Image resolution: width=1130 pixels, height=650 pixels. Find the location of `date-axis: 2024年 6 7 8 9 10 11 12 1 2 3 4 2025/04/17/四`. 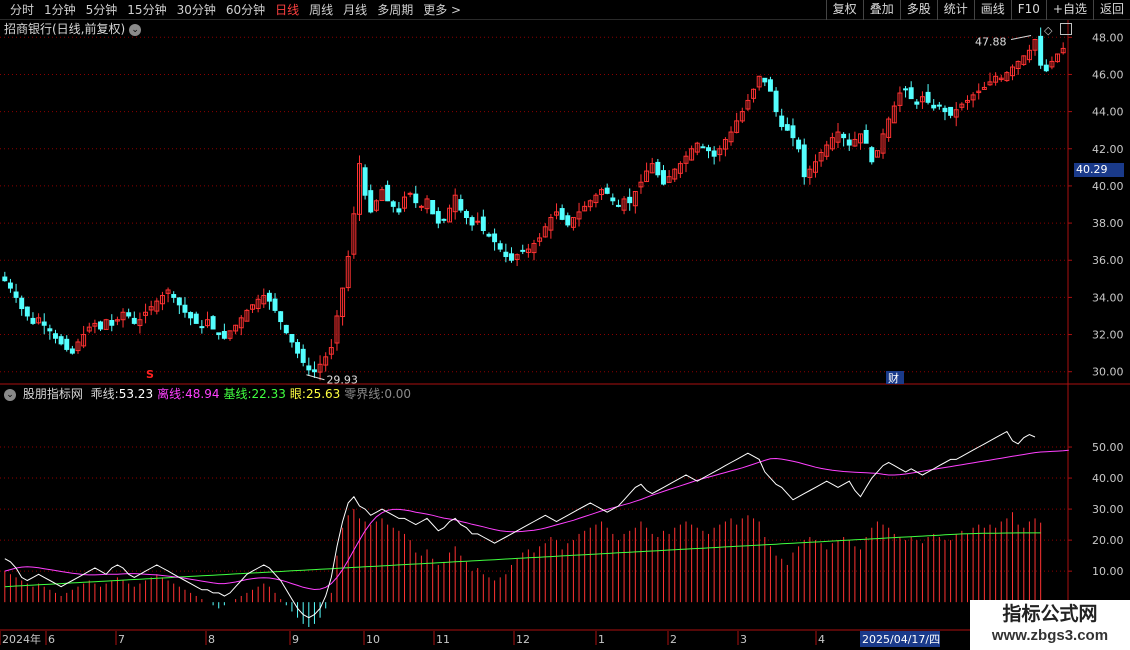

date-axis: 2024年 6 7 8 9 10 11 12 1 2 3 4 2025/04/17/四 is located at coordinates (470, 639).